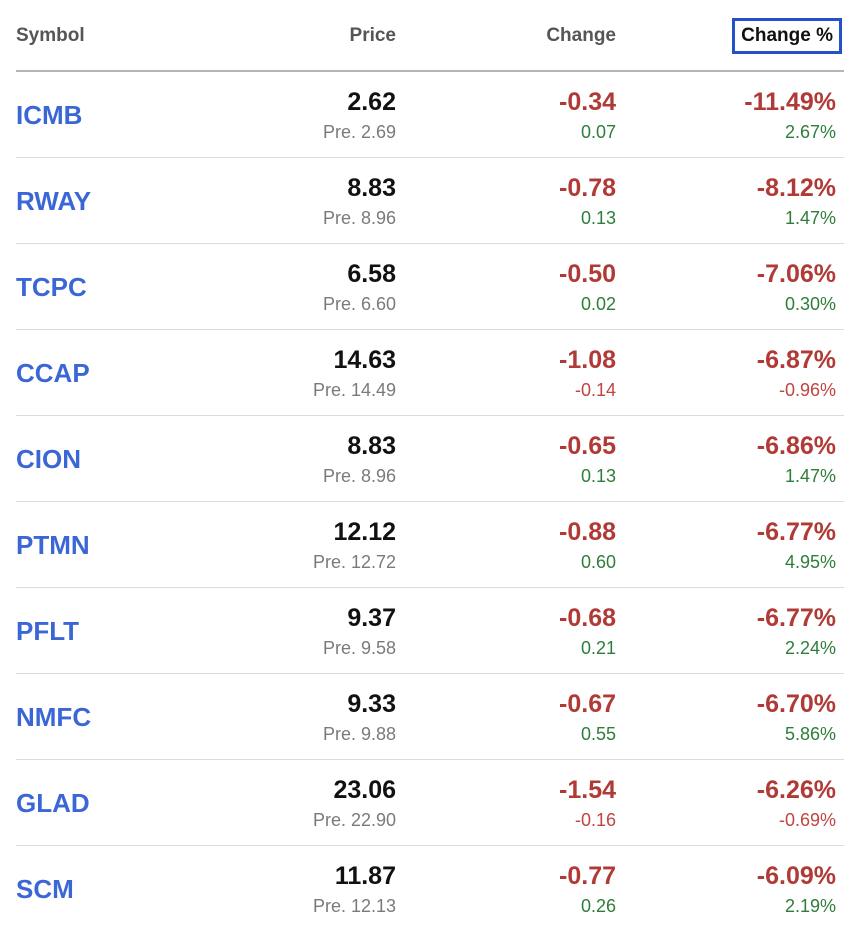 Image resolution: width=844 pixels, height=932 pixels. Describe the element at coordinates (796, 274) in the screenshot. I see `change-percent-value: -7.06%` at that location.